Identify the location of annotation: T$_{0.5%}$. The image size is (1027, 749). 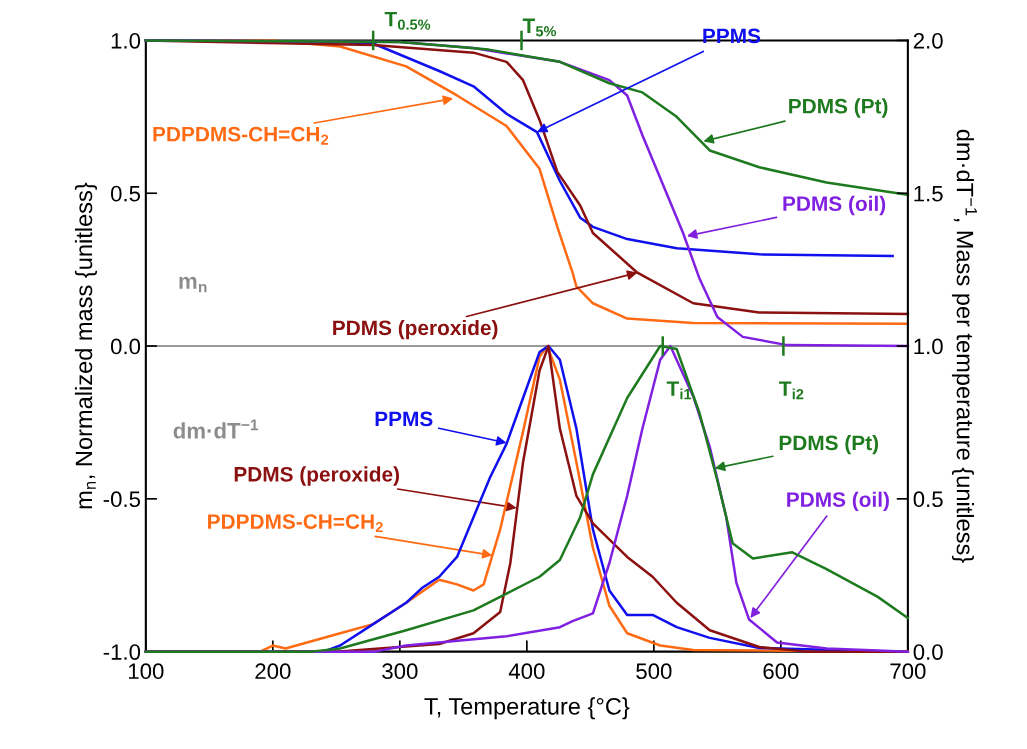
(407, 21).